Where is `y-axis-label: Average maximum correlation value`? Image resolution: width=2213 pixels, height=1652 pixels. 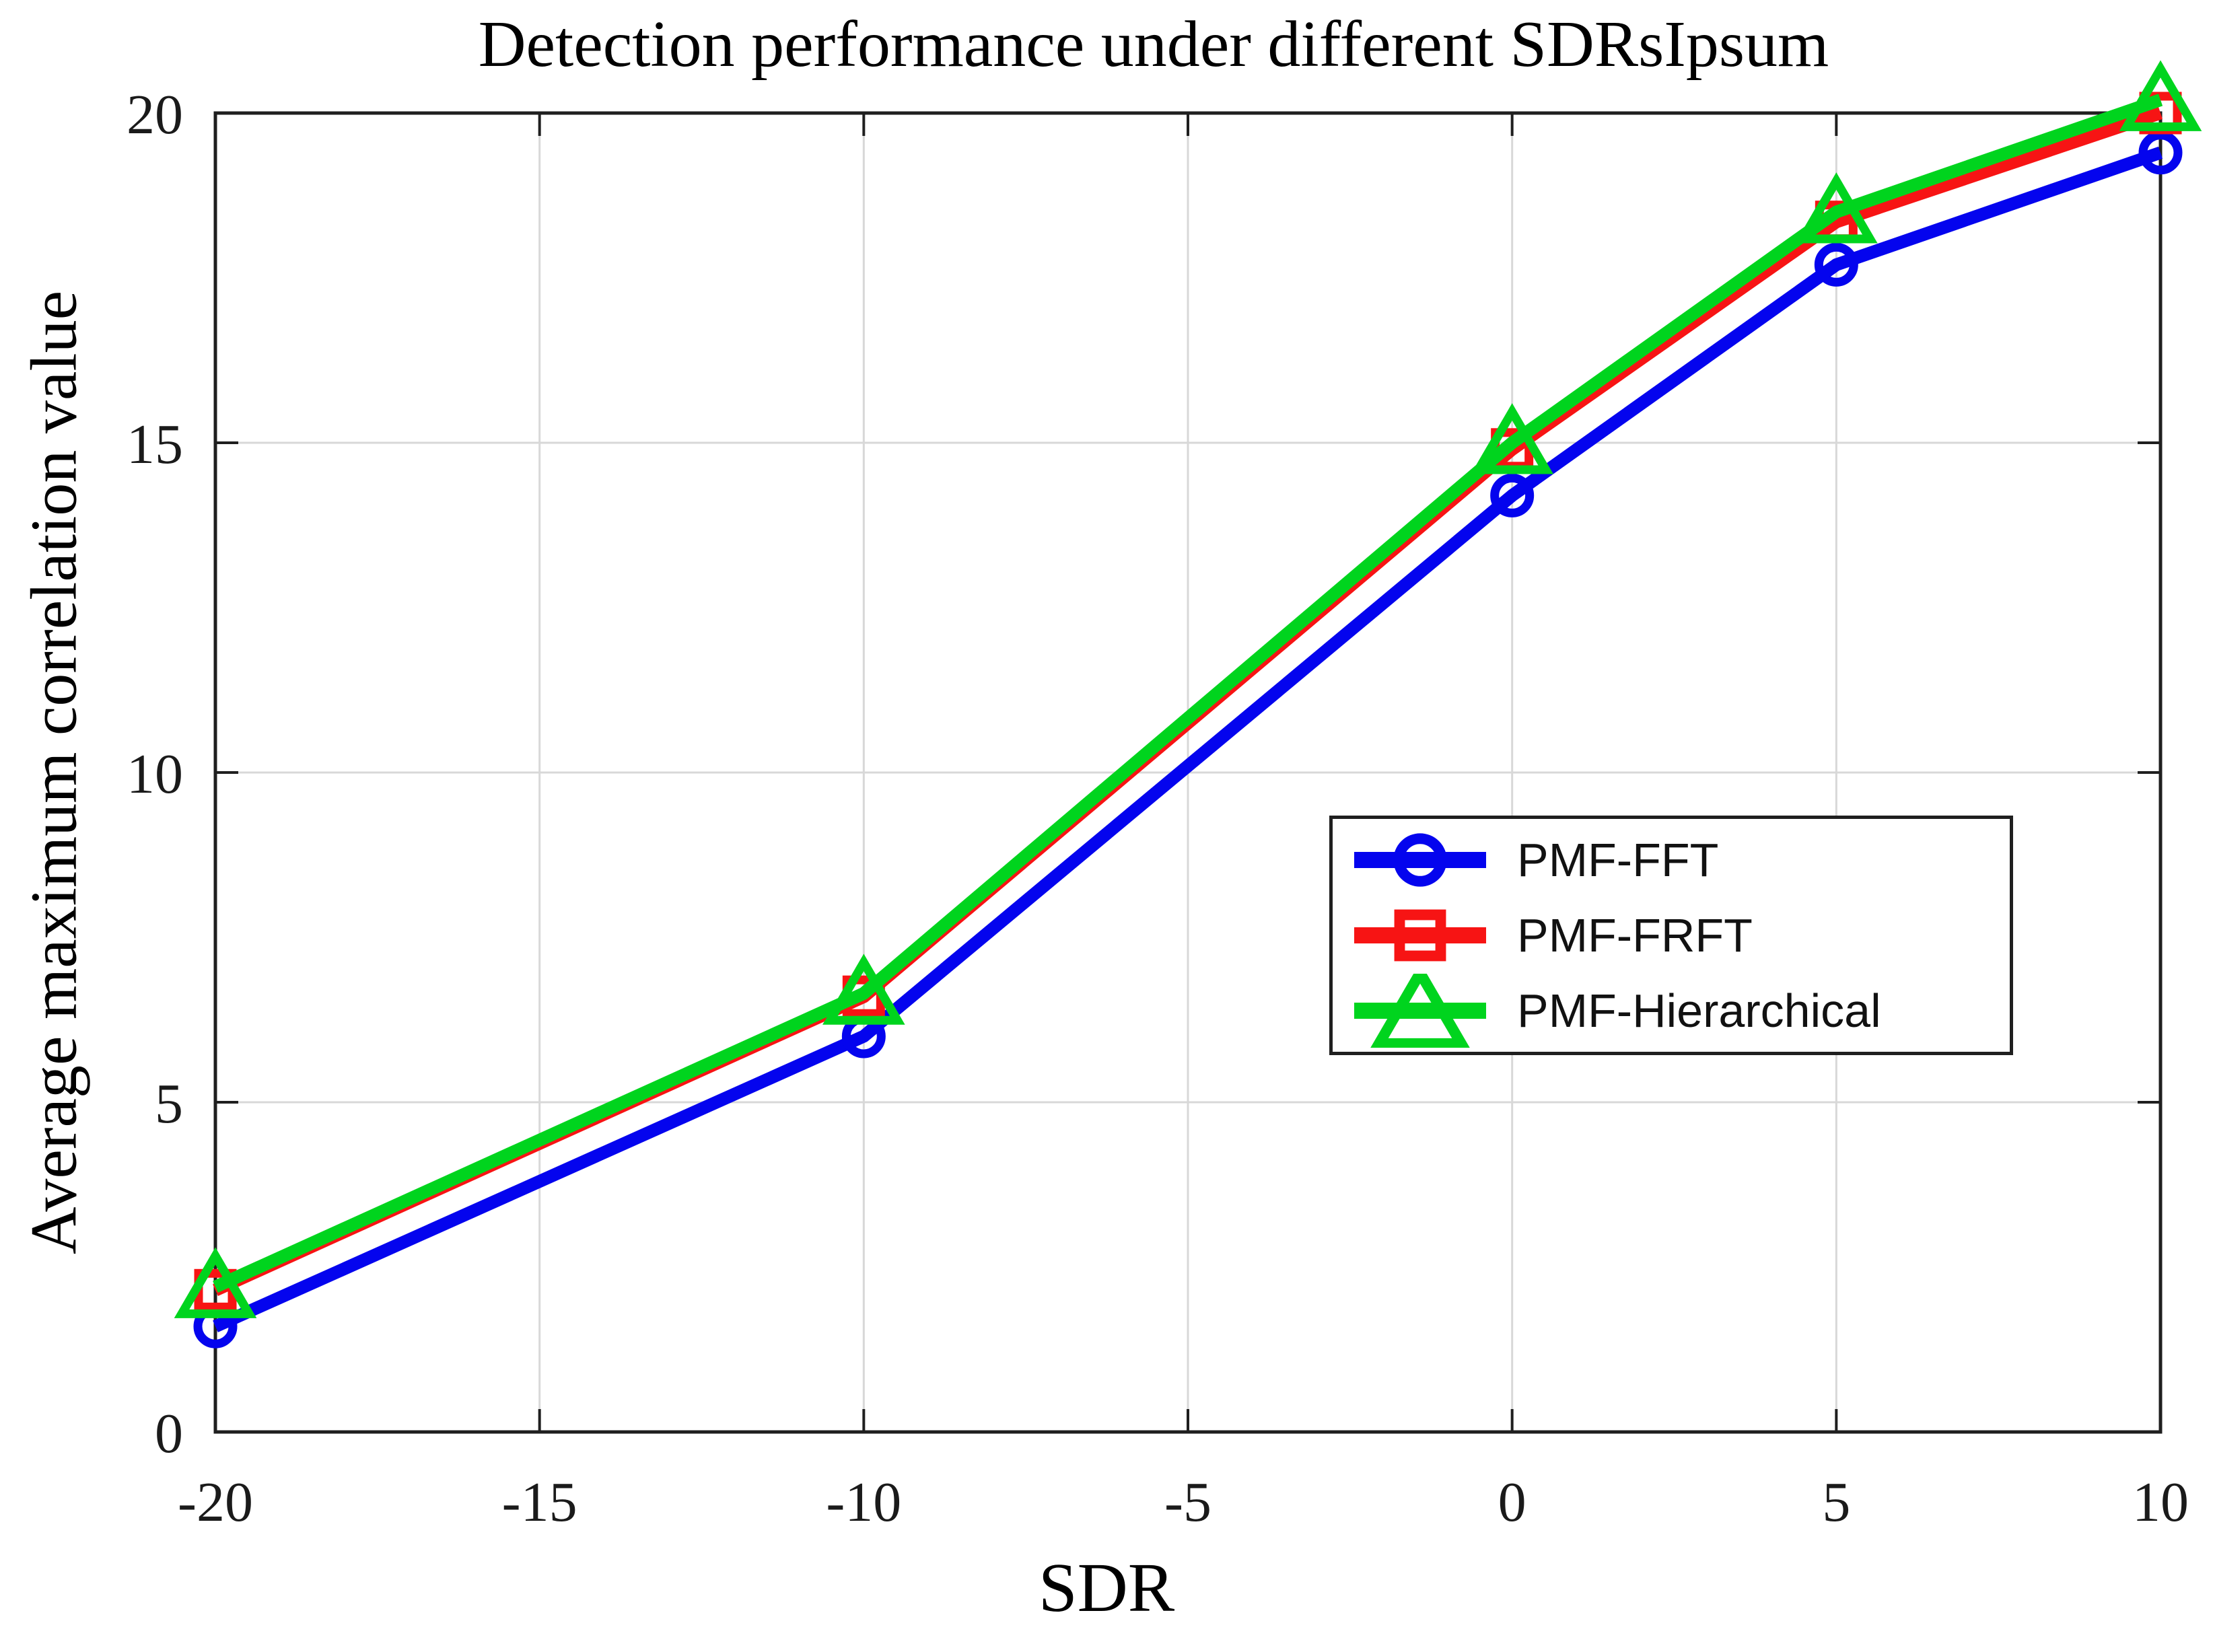
y-axis-label: Average maximum correlation value is located at coordinates (54, 772).